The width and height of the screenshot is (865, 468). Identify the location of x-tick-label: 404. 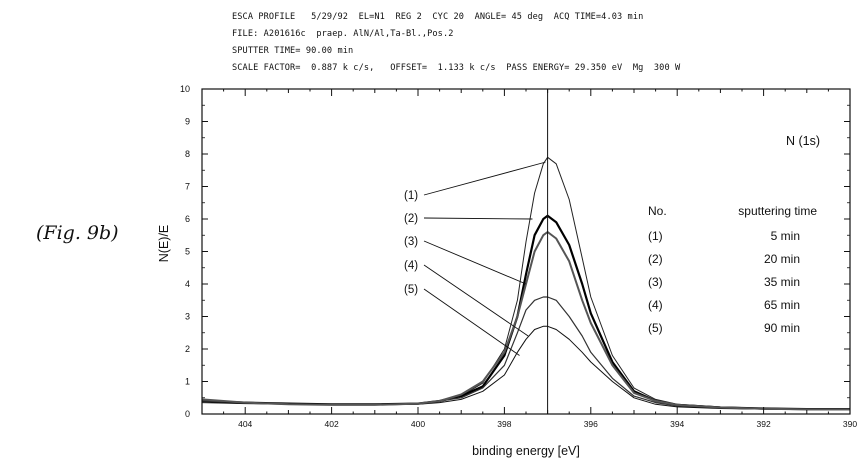
(245, 424).